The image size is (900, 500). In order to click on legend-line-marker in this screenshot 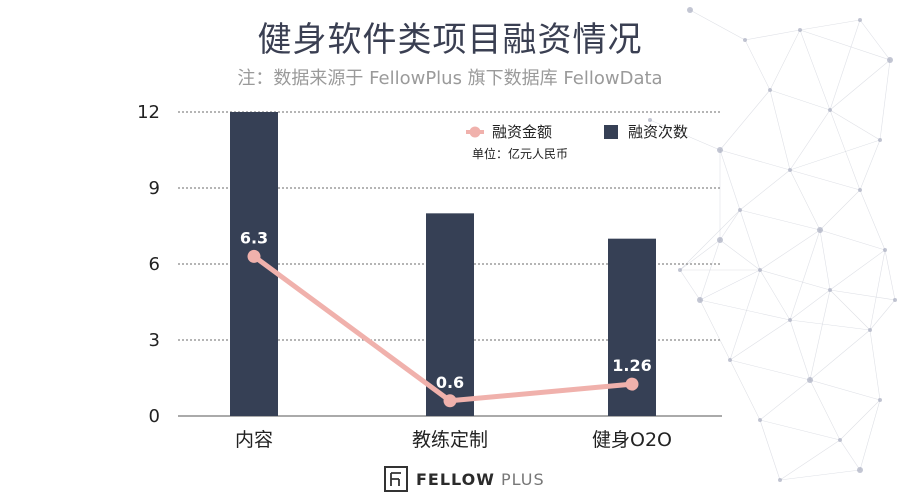, I will do `click(475, 132)`.